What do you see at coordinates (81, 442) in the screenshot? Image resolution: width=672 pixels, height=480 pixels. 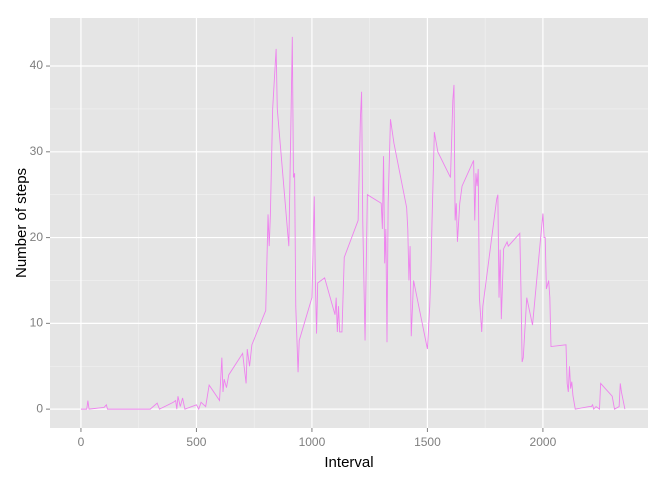 I see `x-tick-label: 0` at bounding box center [81, 442].